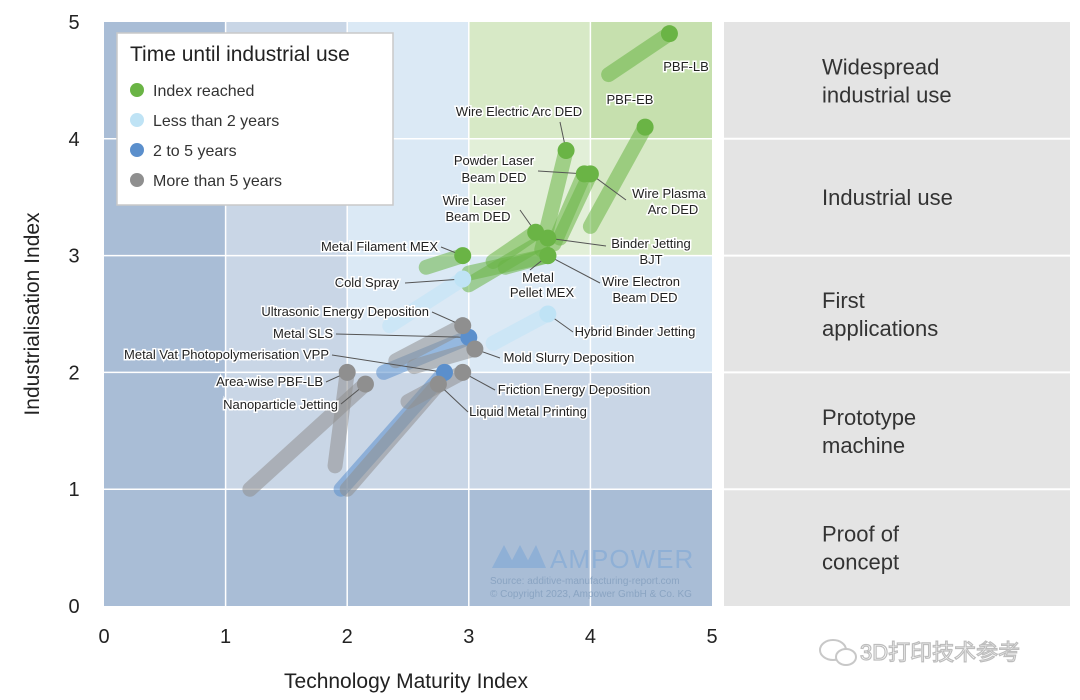 The height and width of the screenshot is (700, 1080). Describe the element at coordinates (73, 140) in the screenshot. I see `y-tick-label: 4` at that location.